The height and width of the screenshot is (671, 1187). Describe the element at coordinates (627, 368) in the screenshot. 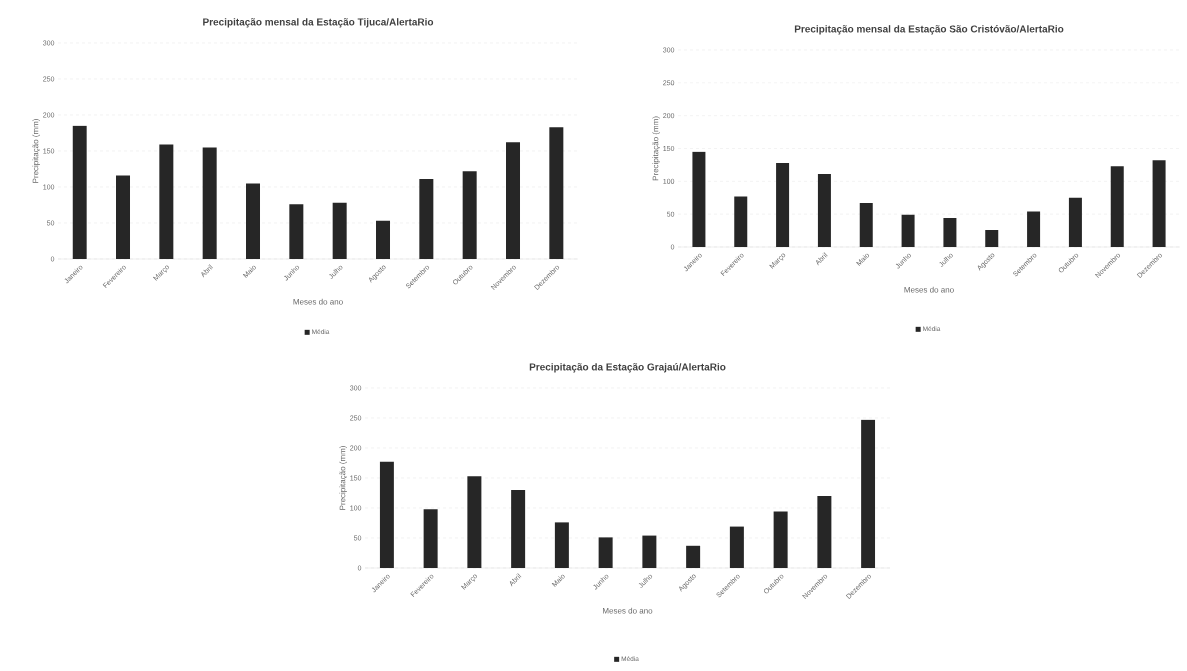

I see `chart-title: Precipitação da Estação Grajaú/AlertaRio` at that location.